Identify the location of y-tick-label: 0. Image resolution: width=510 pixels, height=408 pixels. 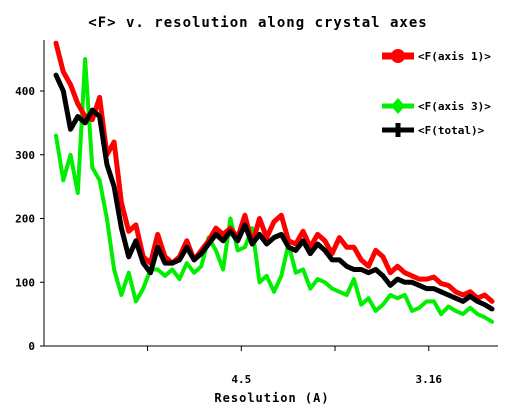
(31, 346).